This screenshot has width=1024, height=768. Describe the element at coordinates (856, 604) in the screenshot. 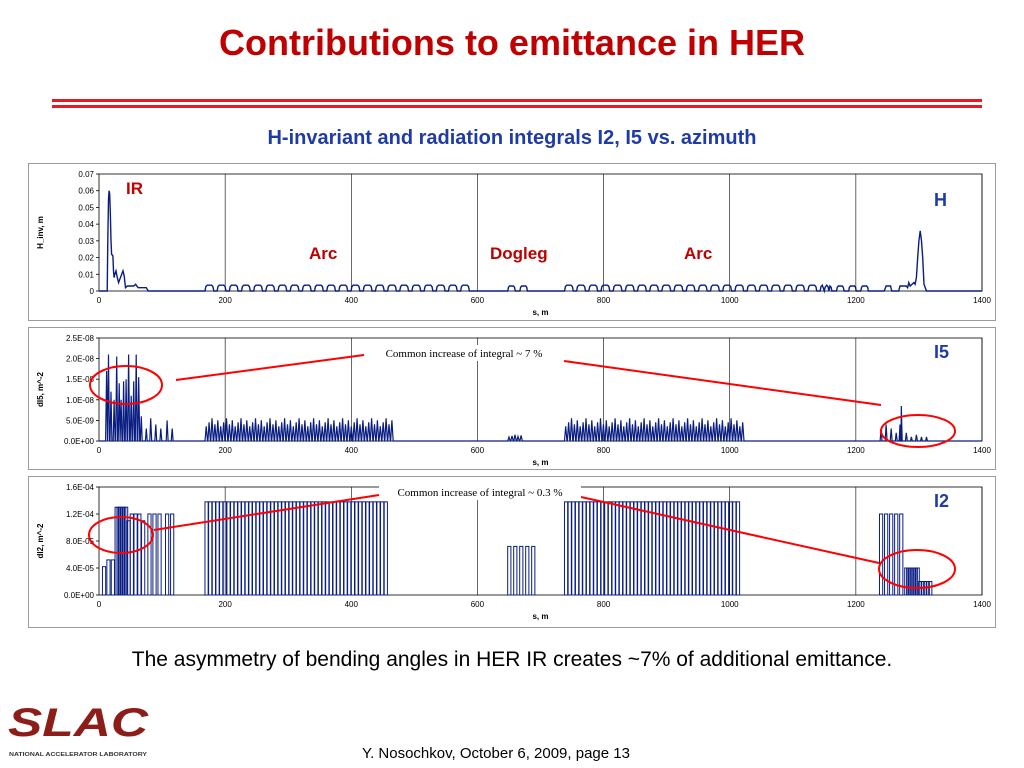

I see `i2-x-tick-label: 1200` at that location.